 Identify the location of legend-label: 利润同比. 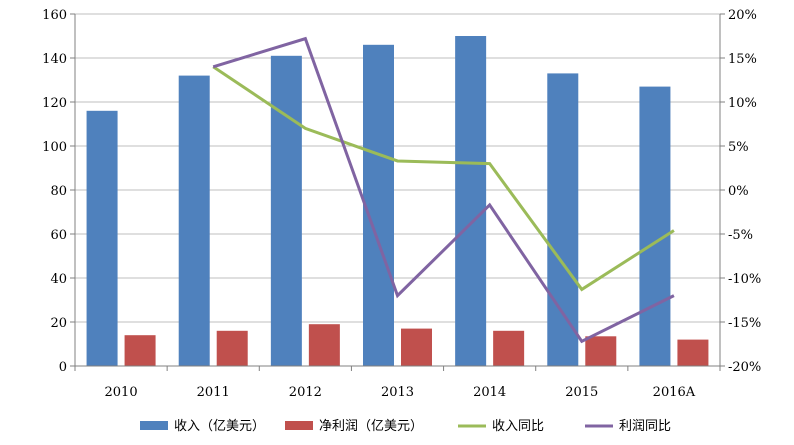
(645, 426).